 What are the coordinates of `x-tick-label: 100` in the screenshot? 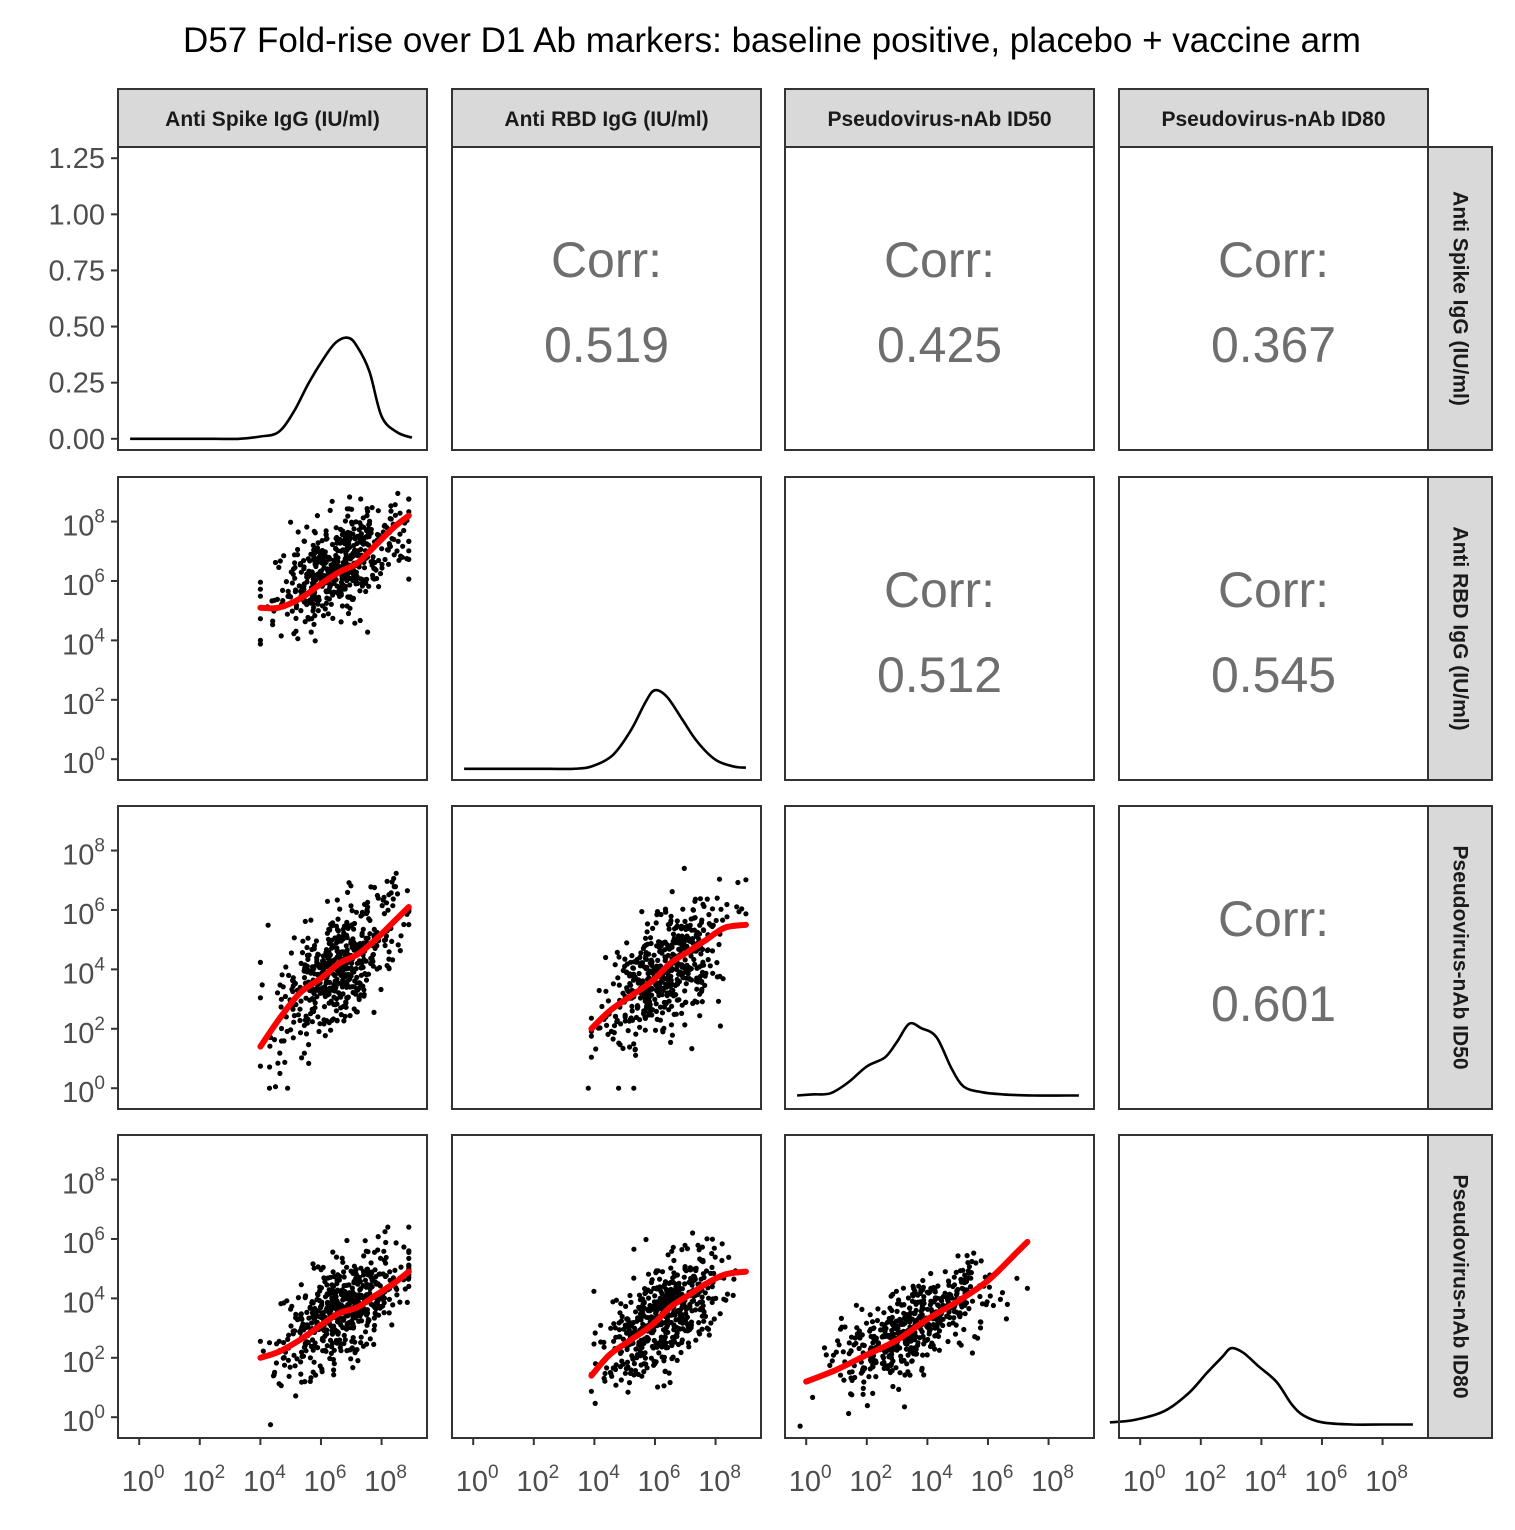 It's located at (143, 1480).